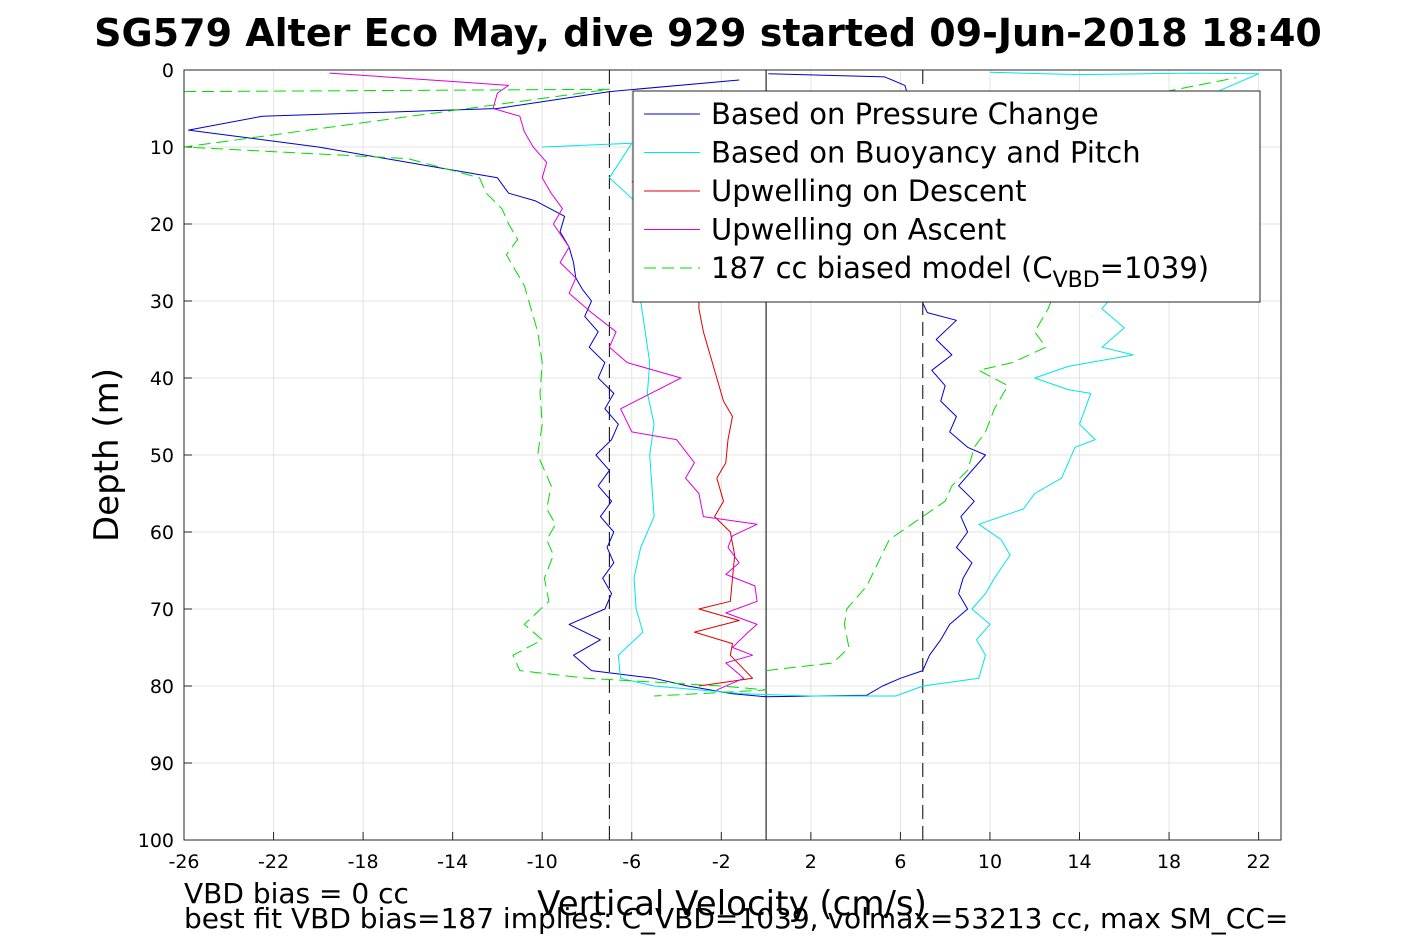 This screenshot has height=945, width=1417. I want to click on legend-box, so click(946, 196).